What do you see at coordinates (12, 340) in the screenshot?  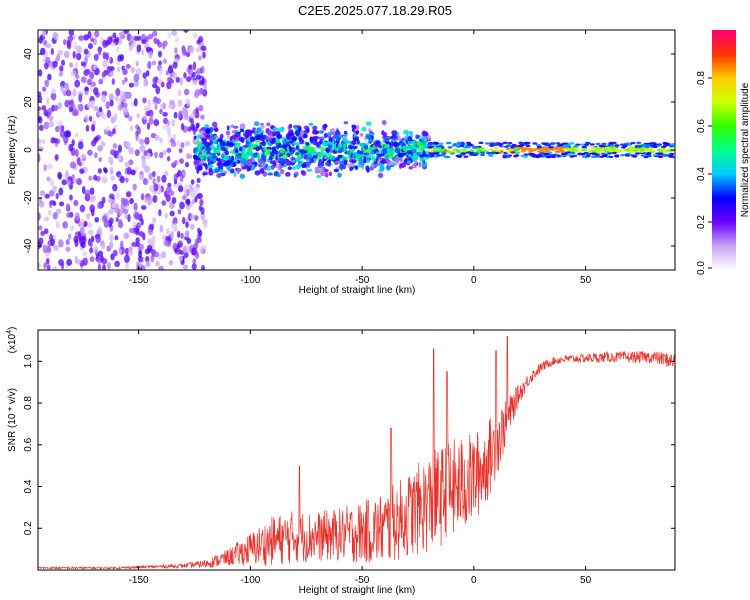 I see `snr-multiplier: (x104)` at bounding box center [12, 340].